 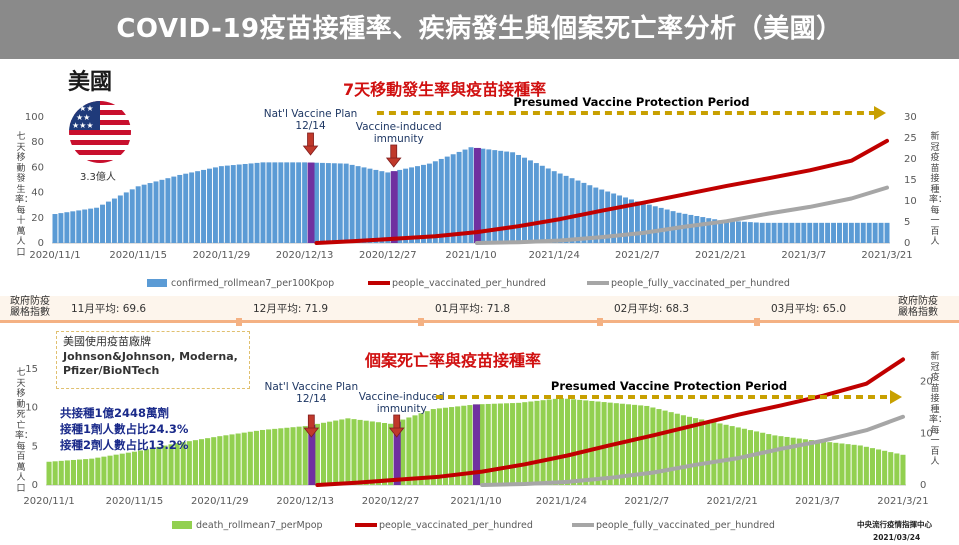 I want to click on bottom-immunity-arrow-icon, so click(x=396, y=426).